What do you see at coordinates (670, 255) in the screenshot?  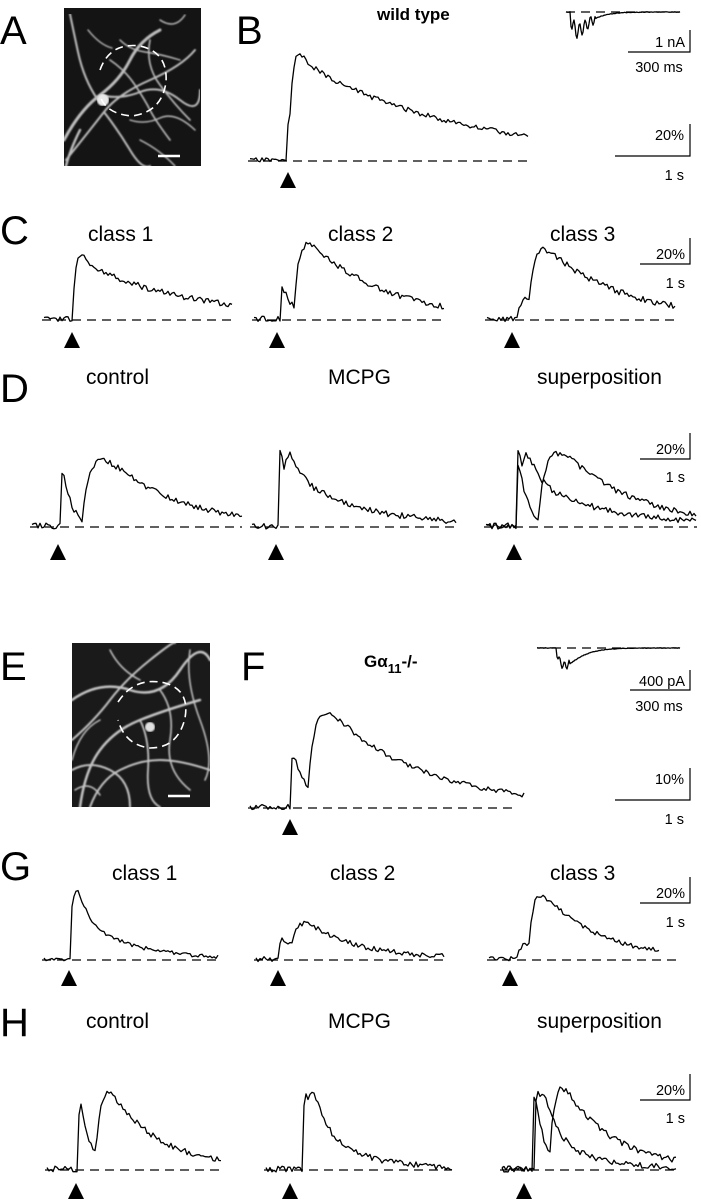 I see `panel-c-amp-label: 20%` at bounding box center [670, 255].